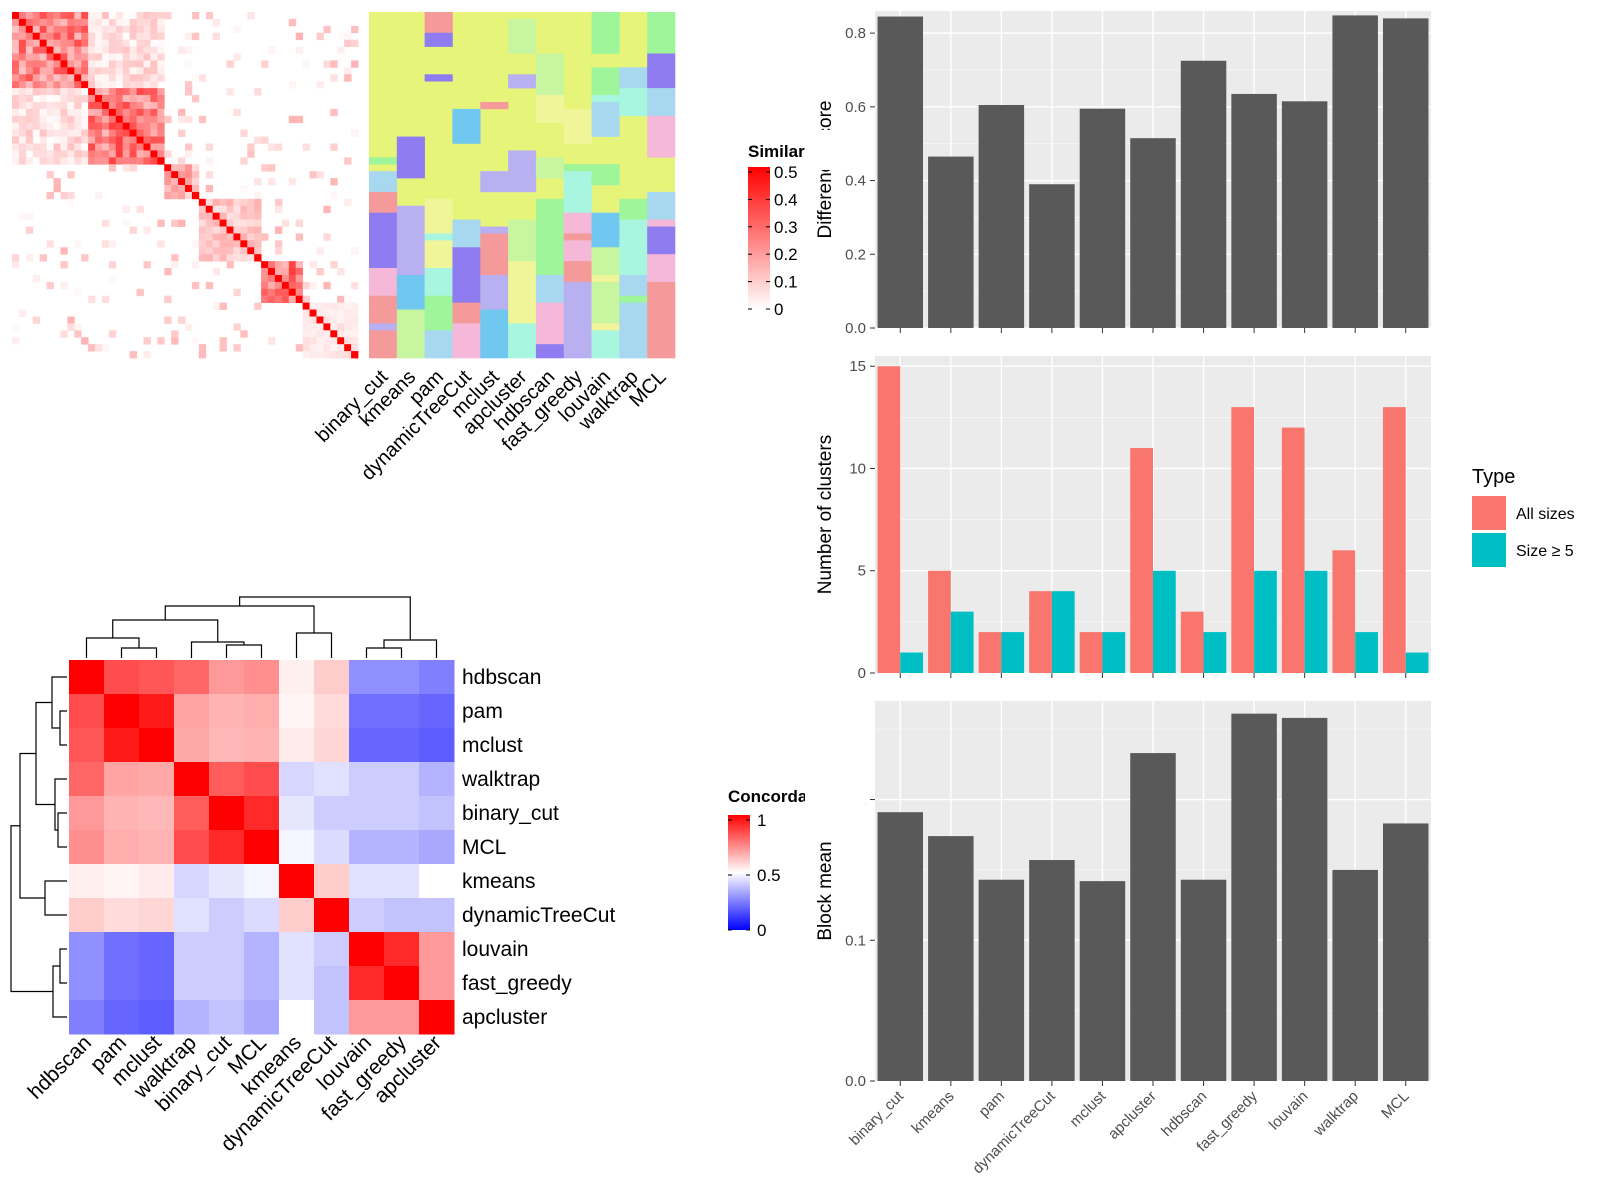 The height and width of the screenshot is (1200, 1600). What do you see at coordinates (499, 881) in the screenshot?
I see `row-label: kmeans` at bounding box center [499, 881].